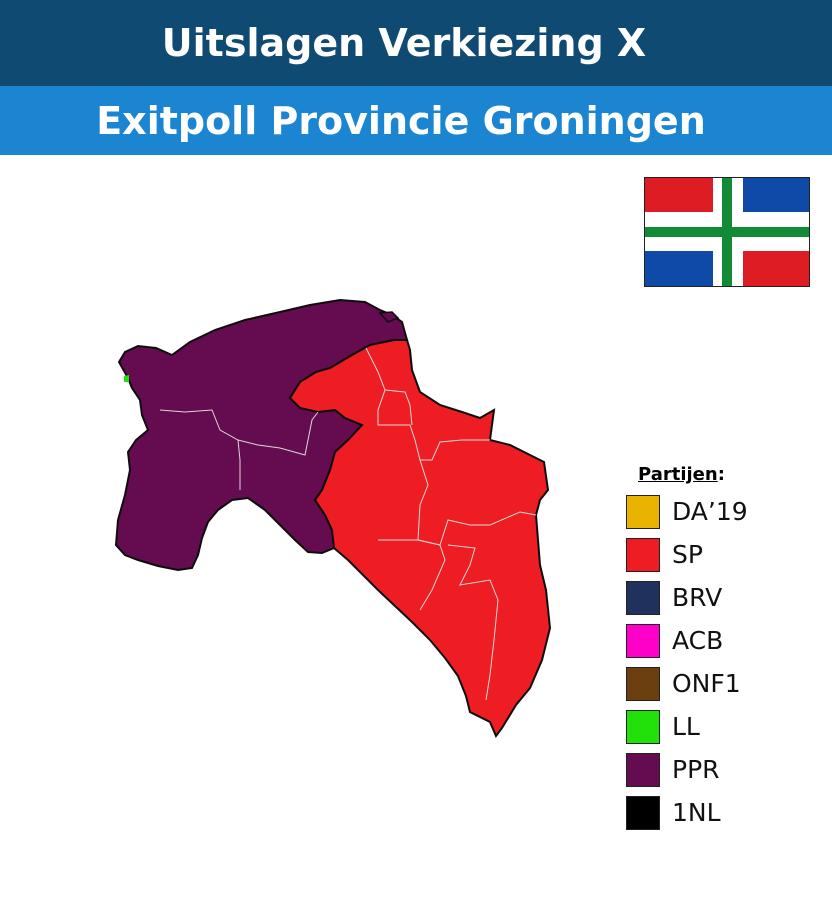 This screenshot has height=900, width=832. I want to click on legend-label-da19: DA’19, so click(710, 511).